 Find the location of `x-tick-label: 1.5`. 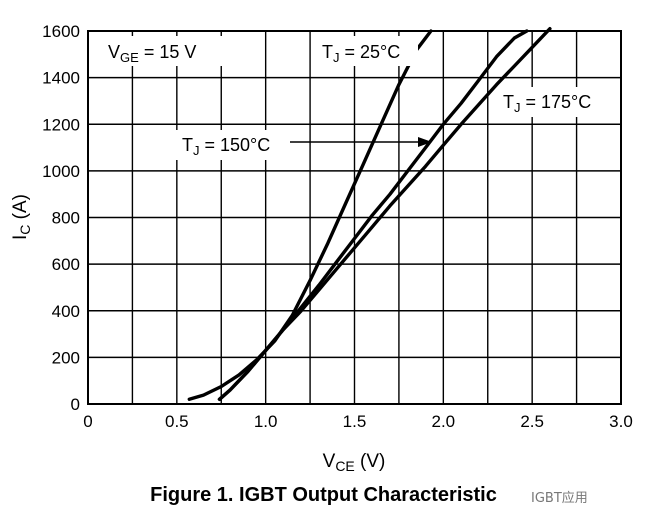

x-tick-label: 1.5 is located at coordinates (355, 421).